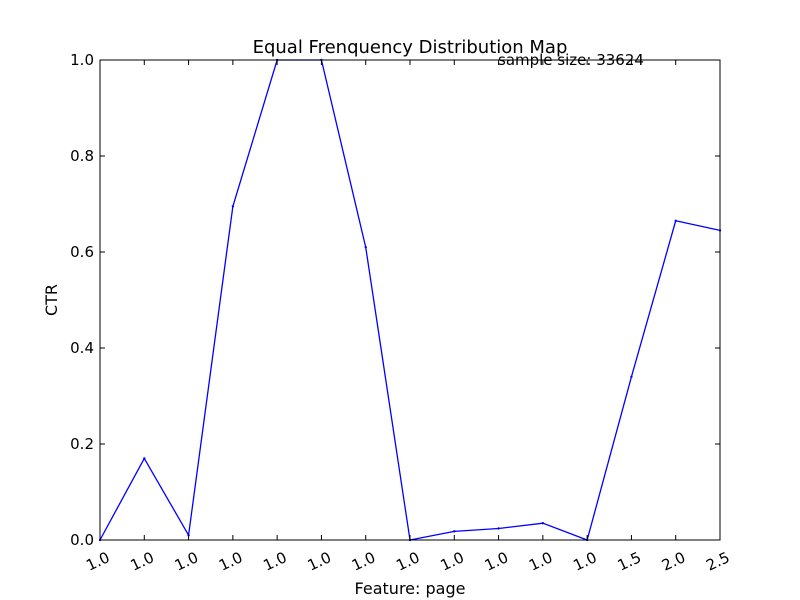 The width and height of the screenshot is (800, 600). What do you see at coordinates (82, 156) in the screenshot?
I see `y-tick-label: 0.8` at bounding box center [82, 156].